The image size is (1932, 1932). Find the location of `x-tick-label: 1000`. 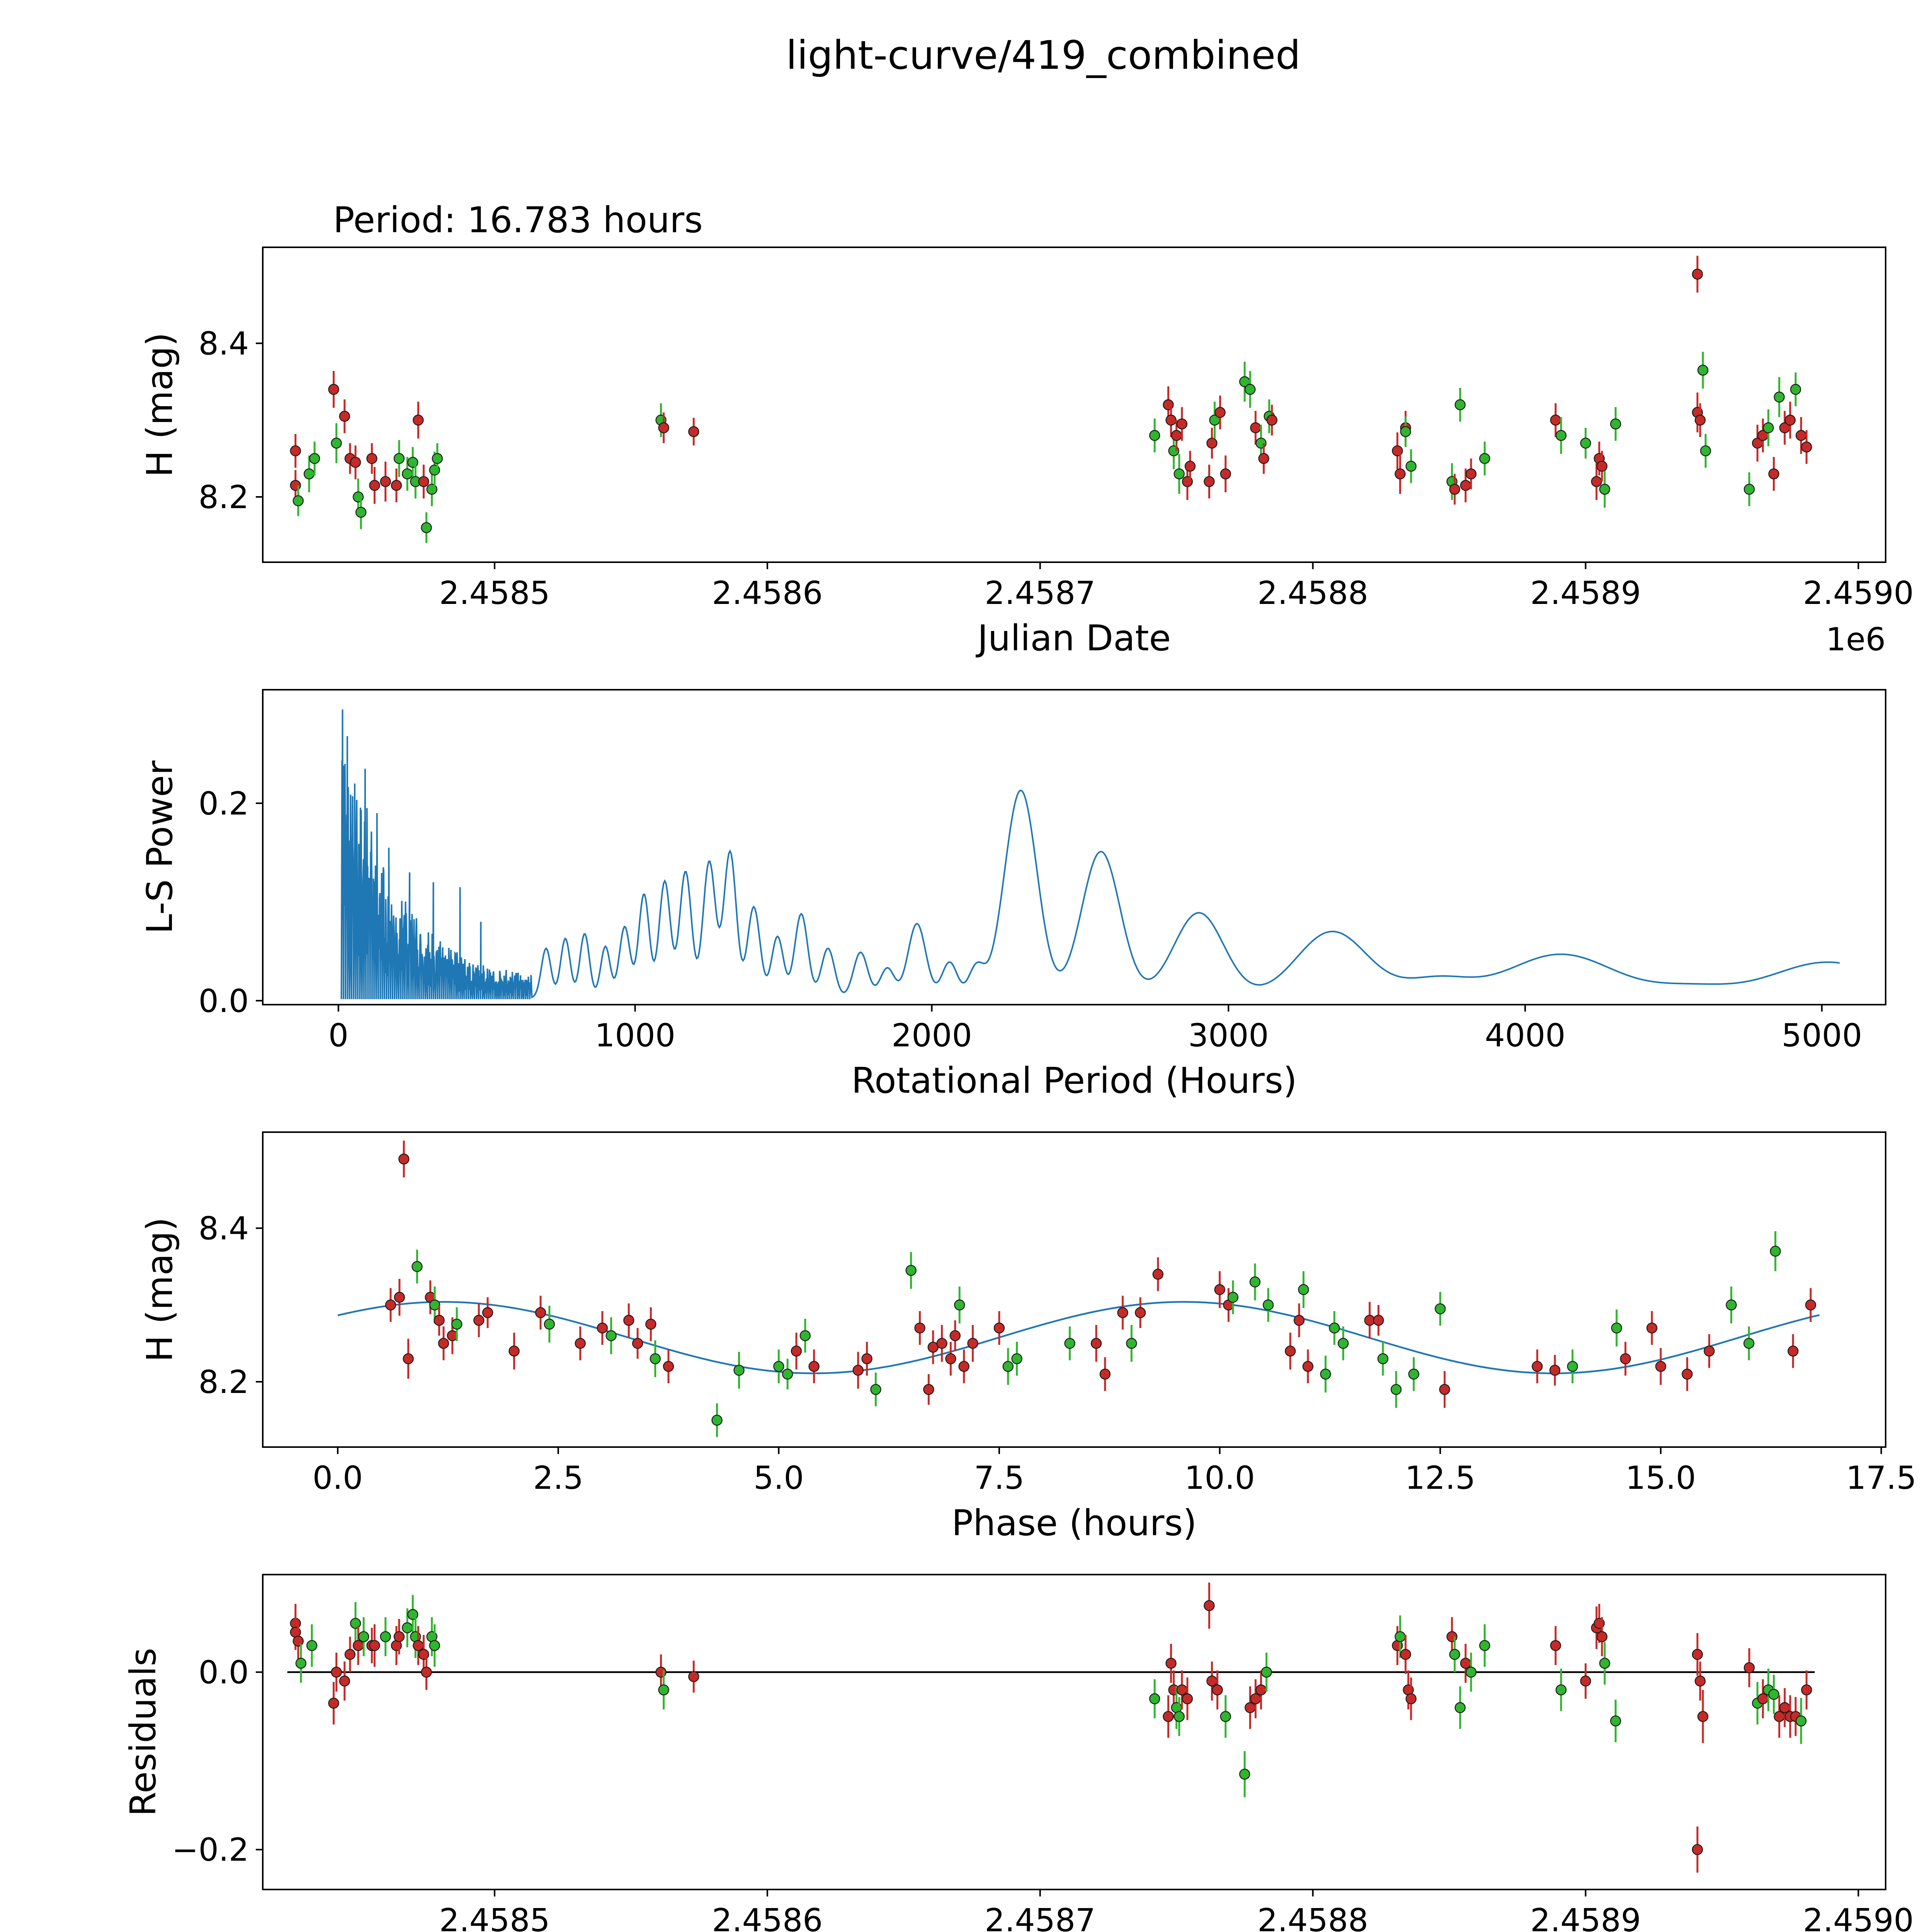

x-tick-label: 1000 is located at coordinates (635, 1035).